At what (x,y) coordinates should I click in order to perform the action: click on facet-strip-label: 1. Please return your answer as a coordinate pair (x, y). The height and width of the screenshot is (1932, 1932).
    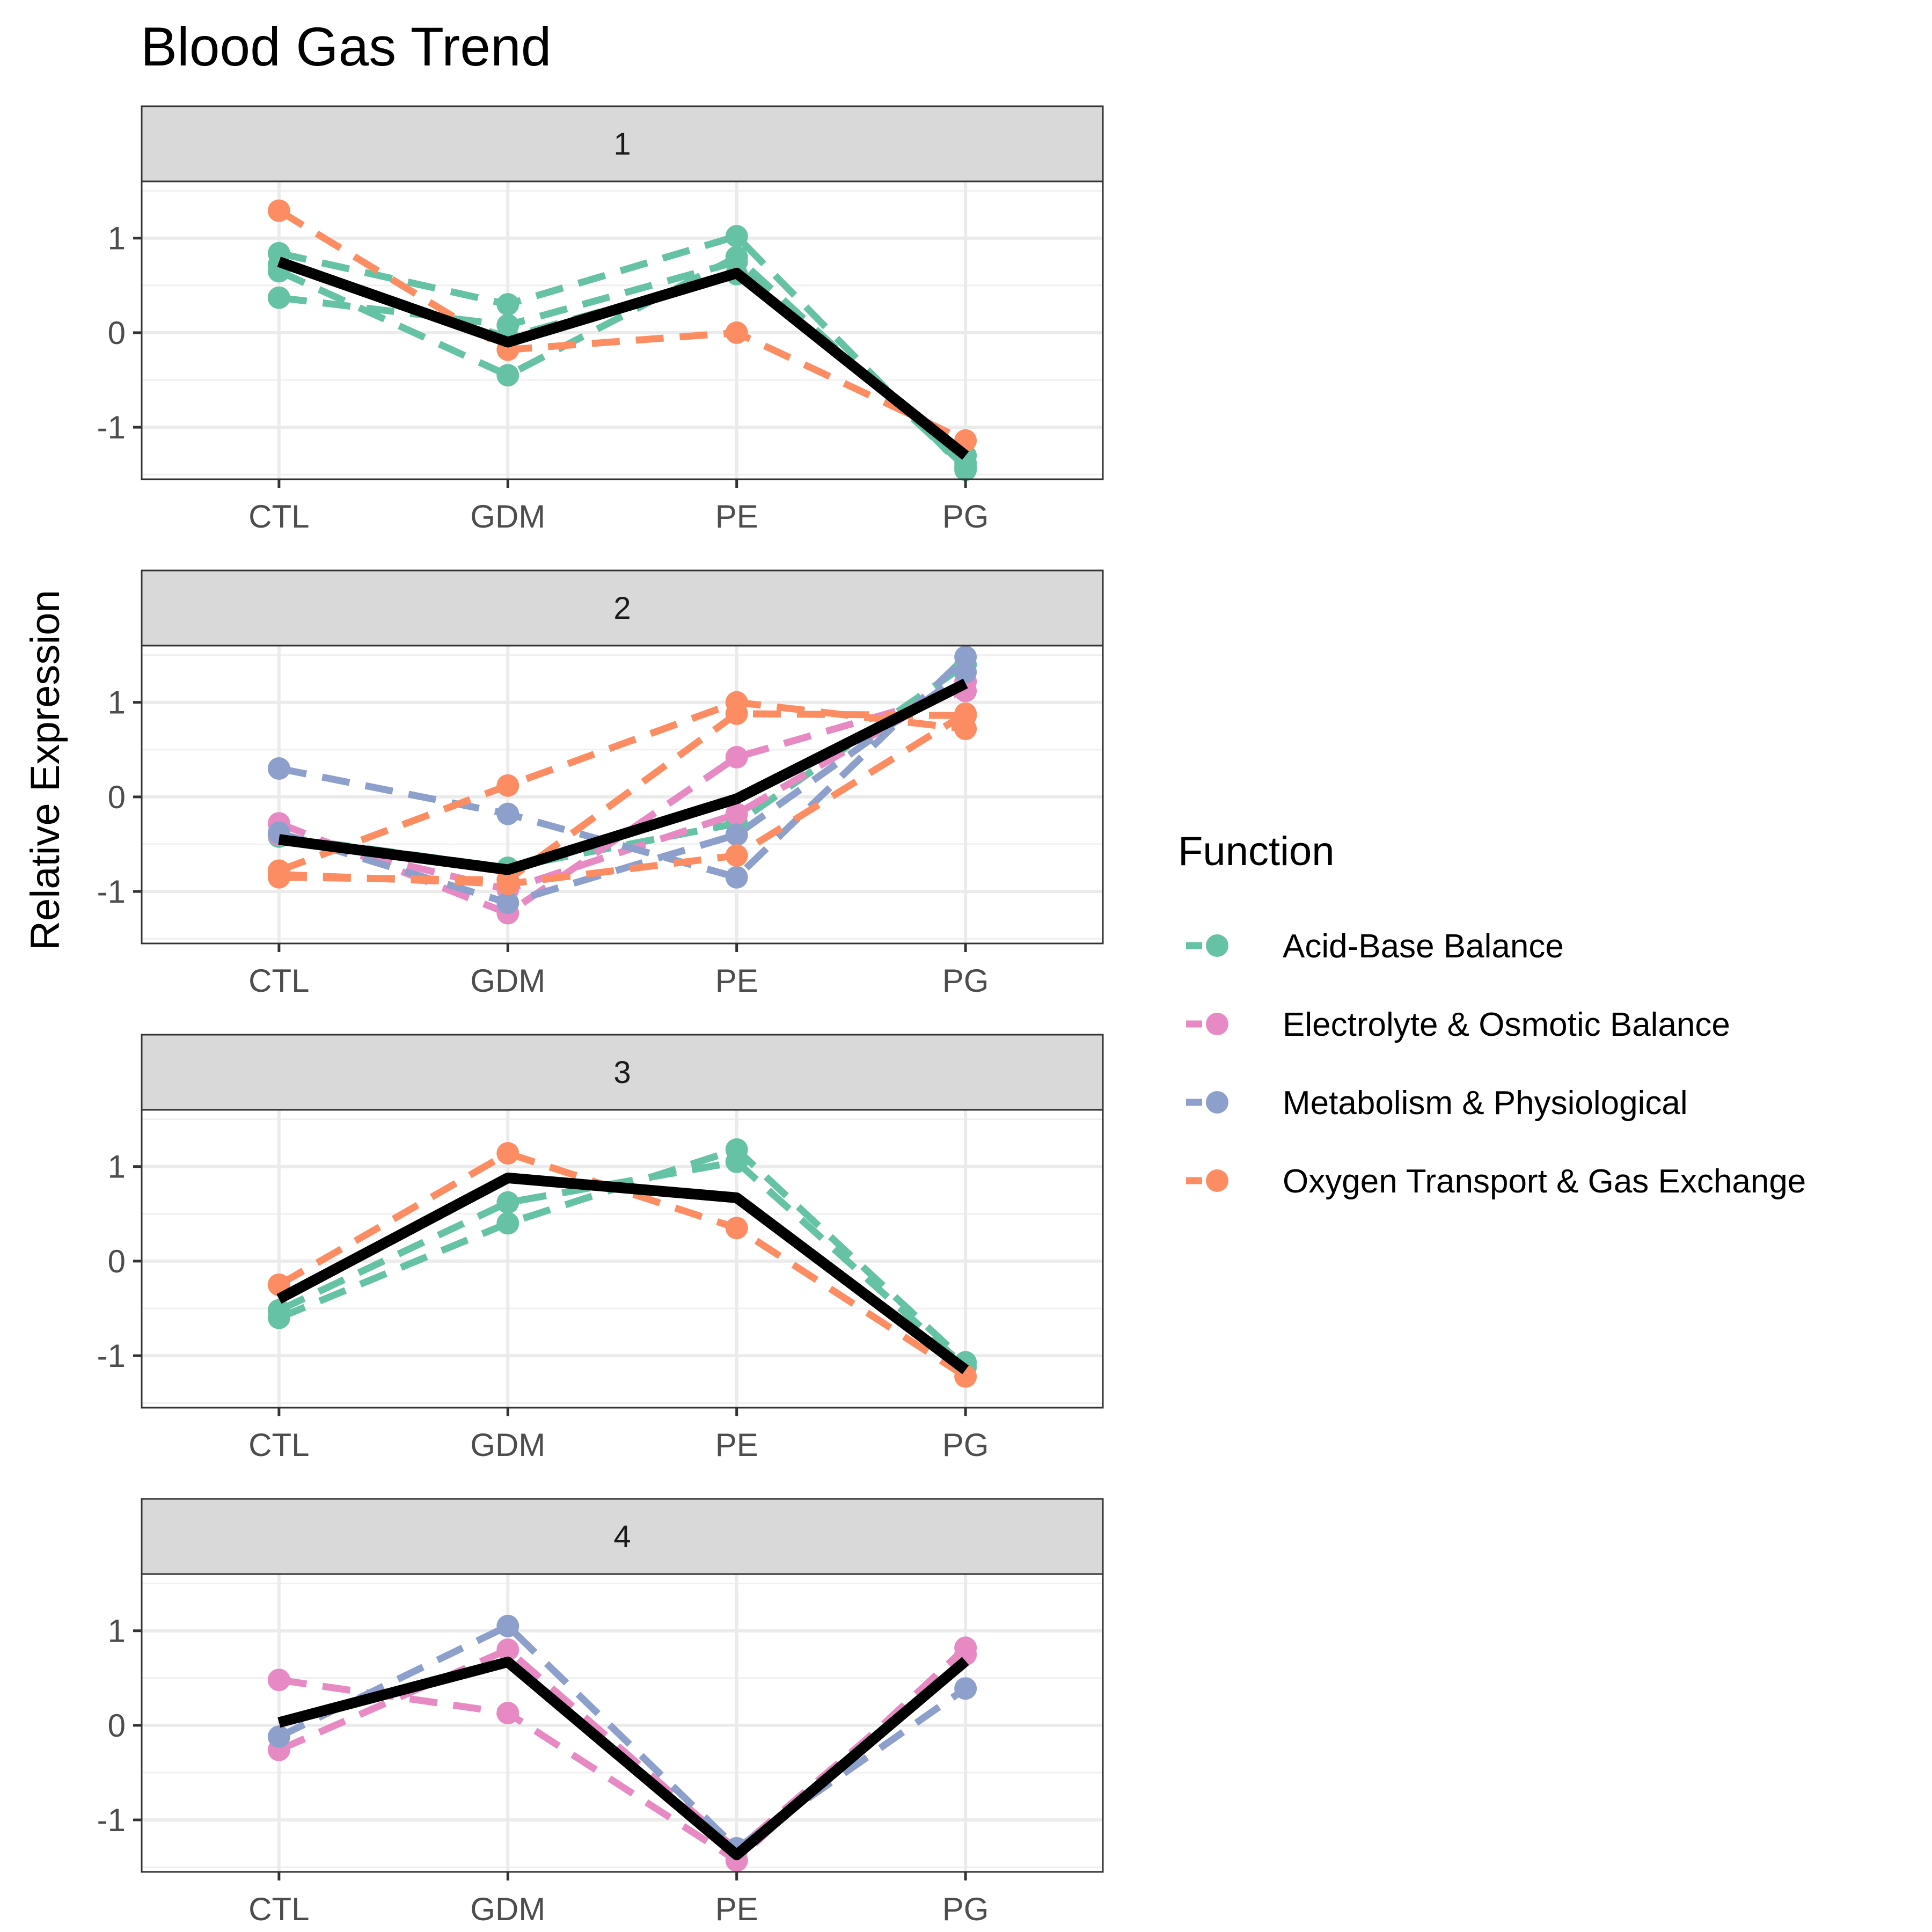
    Looking at the image, I should click on (622, 144).